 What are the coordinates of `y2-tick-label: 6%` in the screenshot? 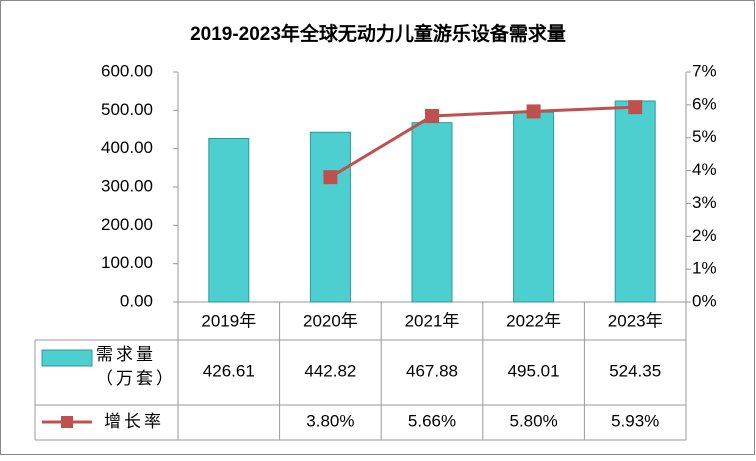 It's located at (704, 103).